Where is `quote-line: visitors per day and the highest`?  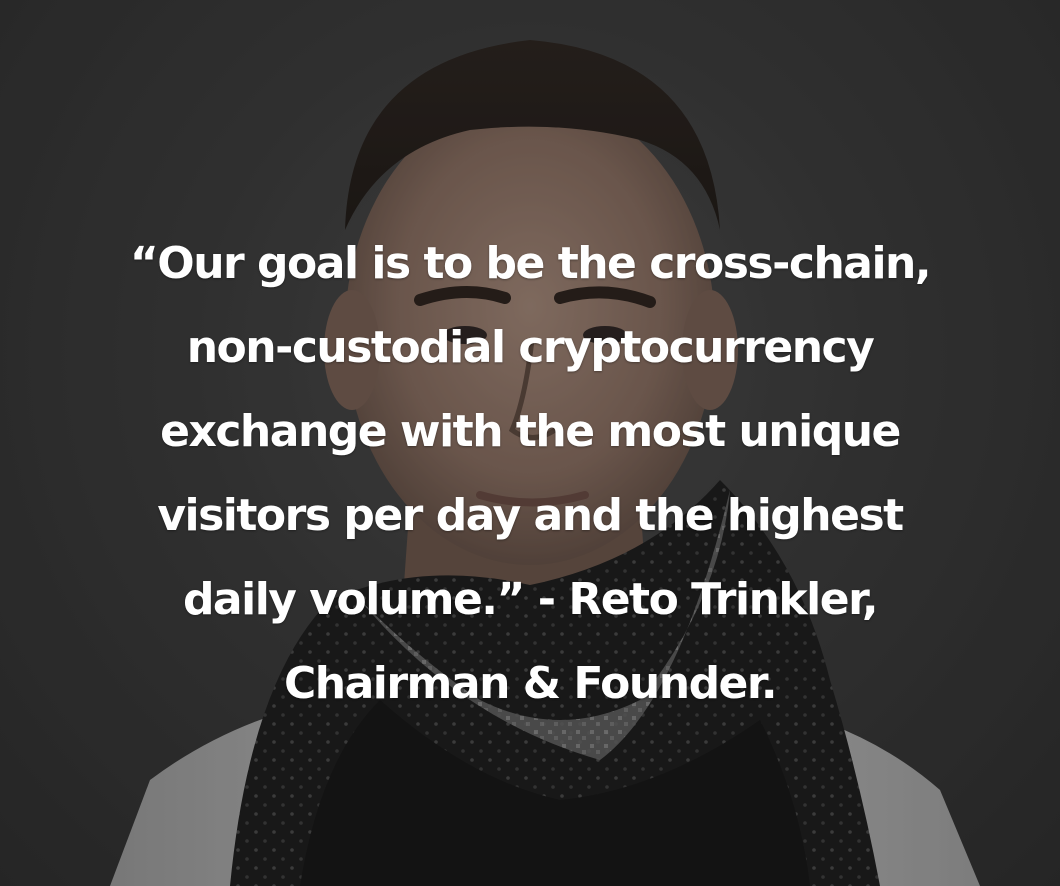
quote-line: visitors per day and the highest is located at coordinates (530, 515).